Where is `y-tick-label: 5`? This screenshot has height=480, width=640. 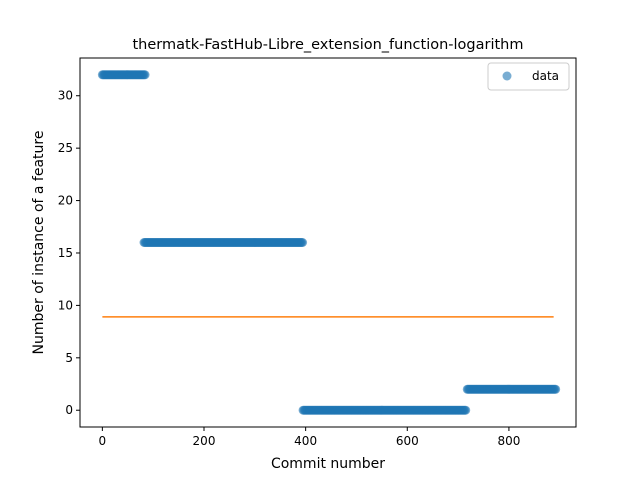
y-tick-label: 5 is located at coordinates (69, 358).